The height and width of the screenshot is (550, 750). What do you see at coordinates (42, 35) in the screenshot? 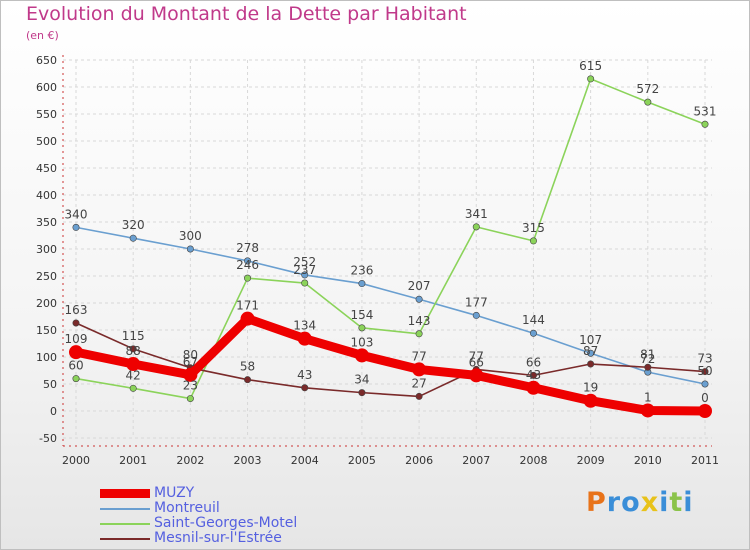
I see `chart-subtitle: (en €)` at bounding box center [42, 35].